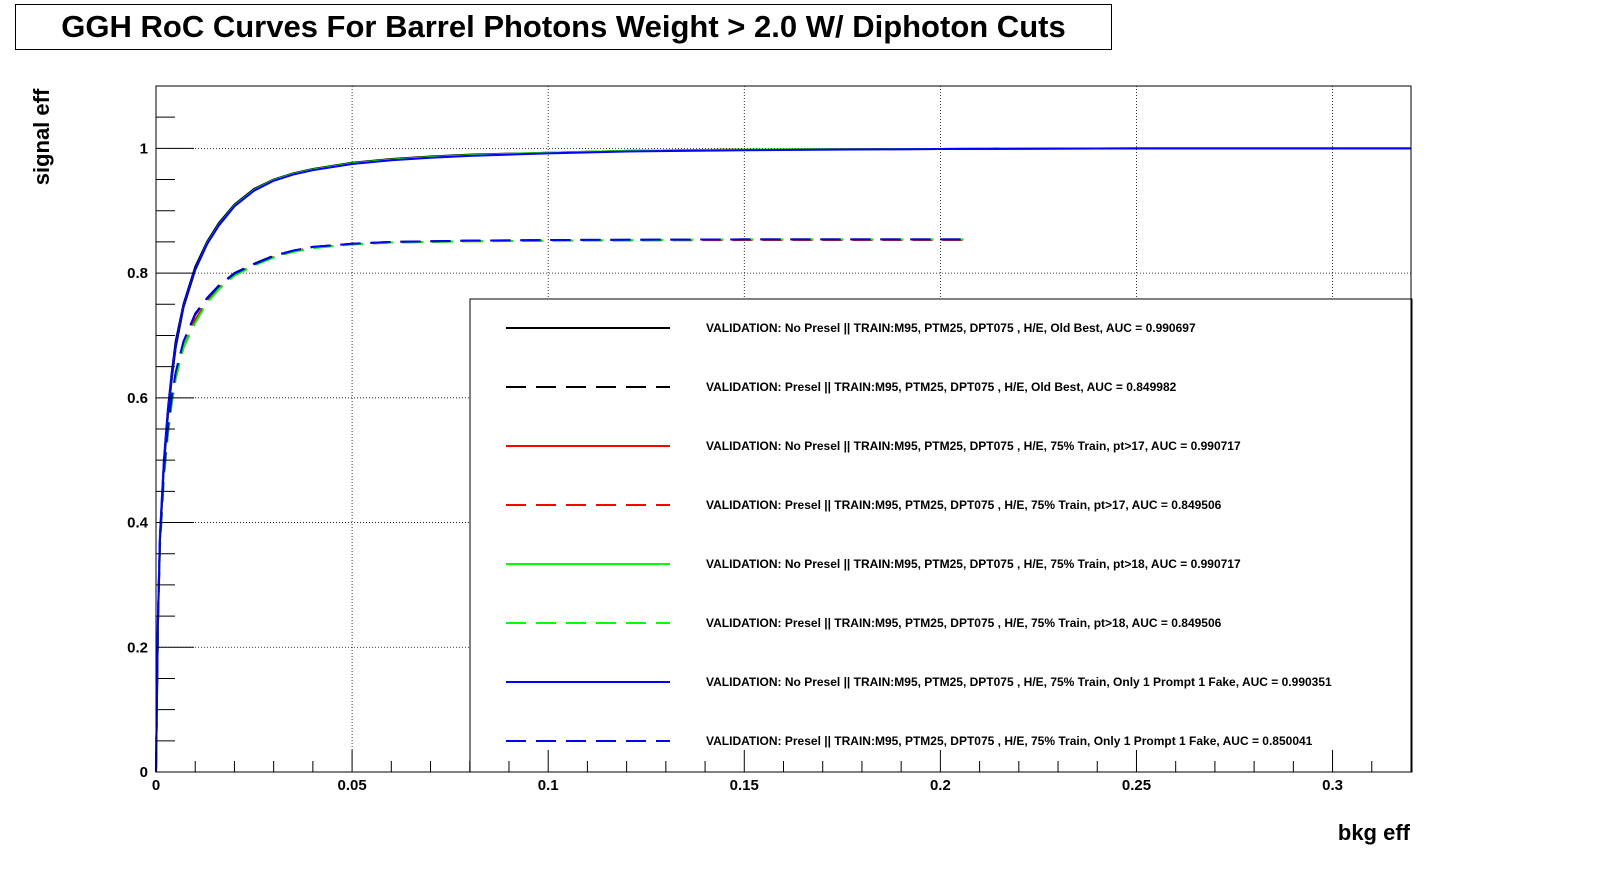 The width and height of the screenshot is (1598, 874). I want to click on x-axis-label: bkg eff, so click(1374, 832).